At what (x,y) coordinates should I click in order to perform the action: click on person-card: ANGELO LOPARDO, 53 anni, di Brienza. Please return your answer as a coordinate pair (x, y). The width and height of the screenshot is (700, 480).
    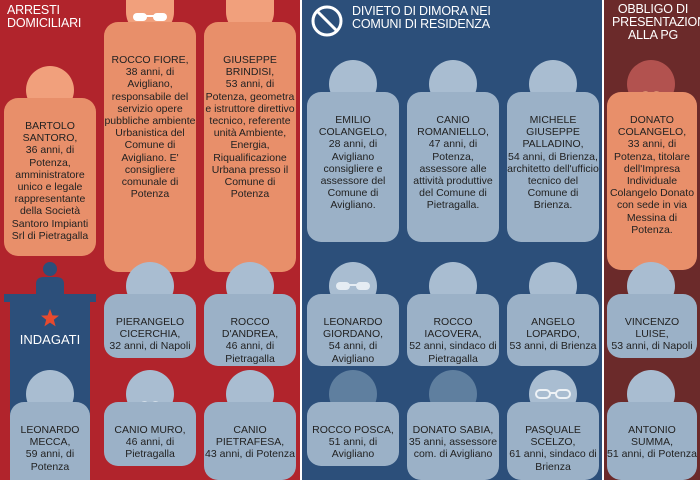
    Looking at the image, I should click on (553, 330).